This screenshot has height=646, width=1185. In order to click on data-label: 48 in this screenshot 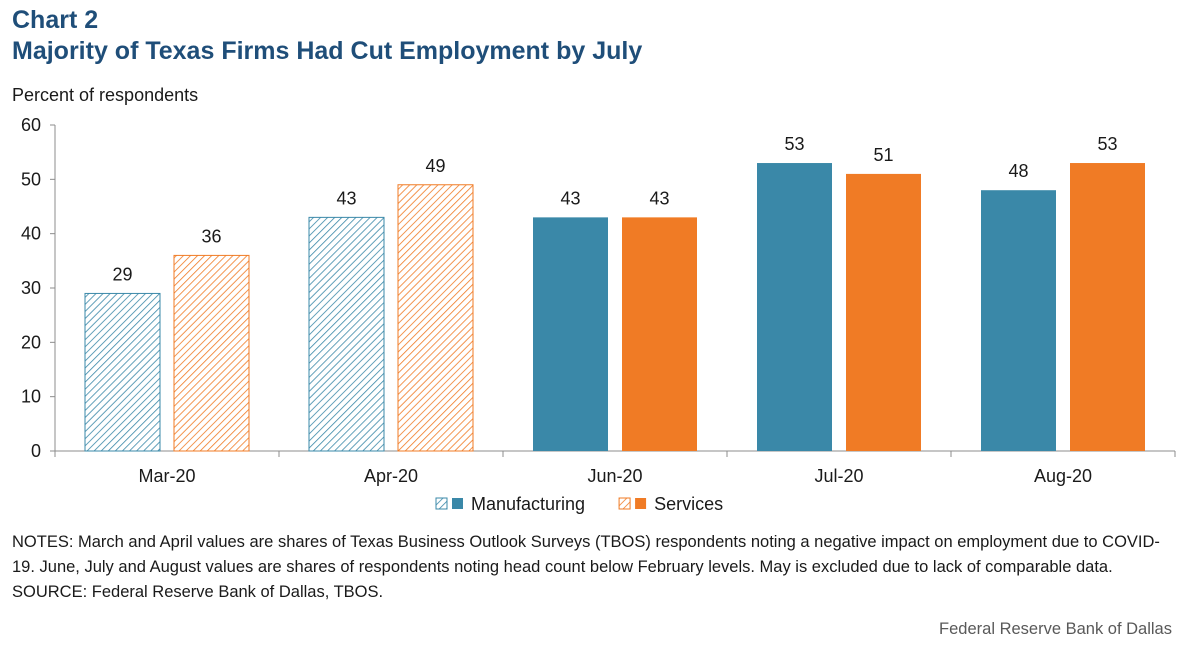, I will do `click(1018, 171)`.